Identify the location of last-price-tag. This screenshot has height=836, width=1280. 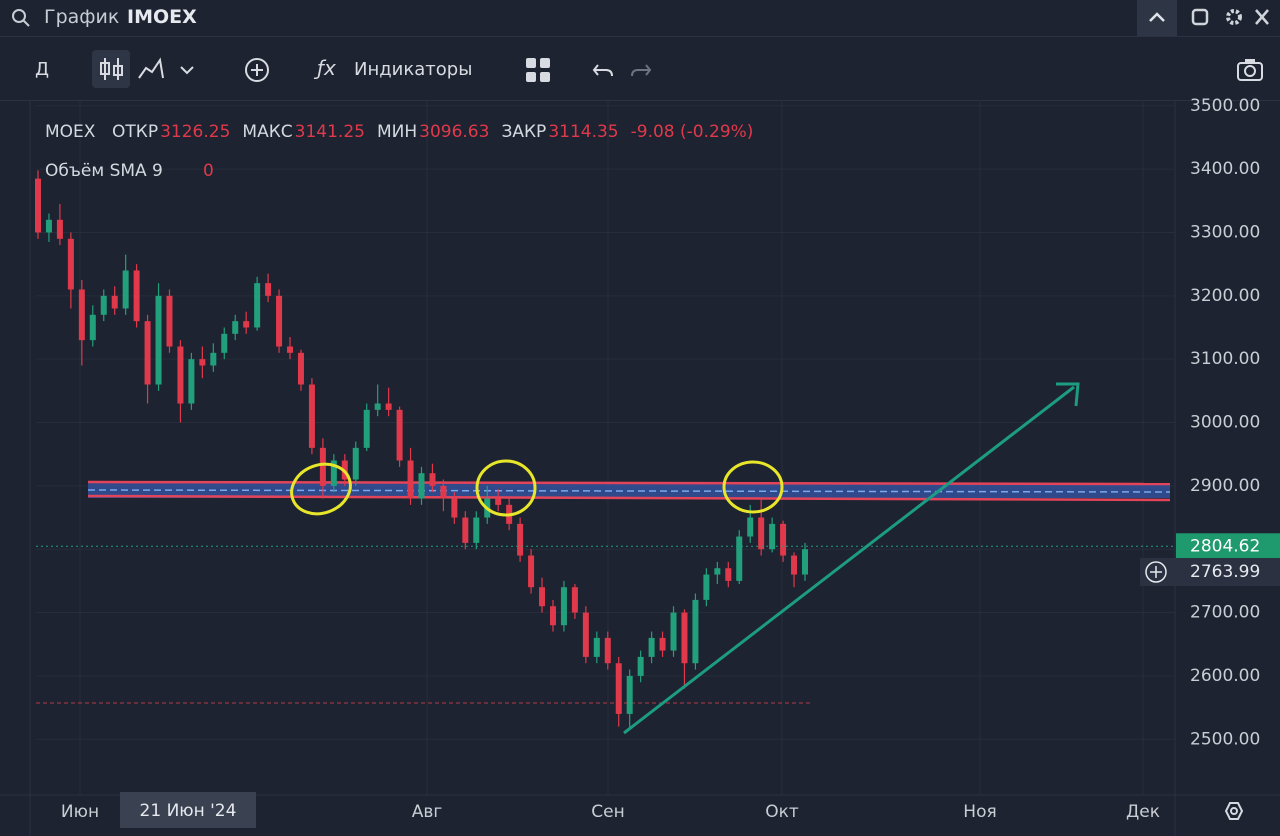
(1228, 546).